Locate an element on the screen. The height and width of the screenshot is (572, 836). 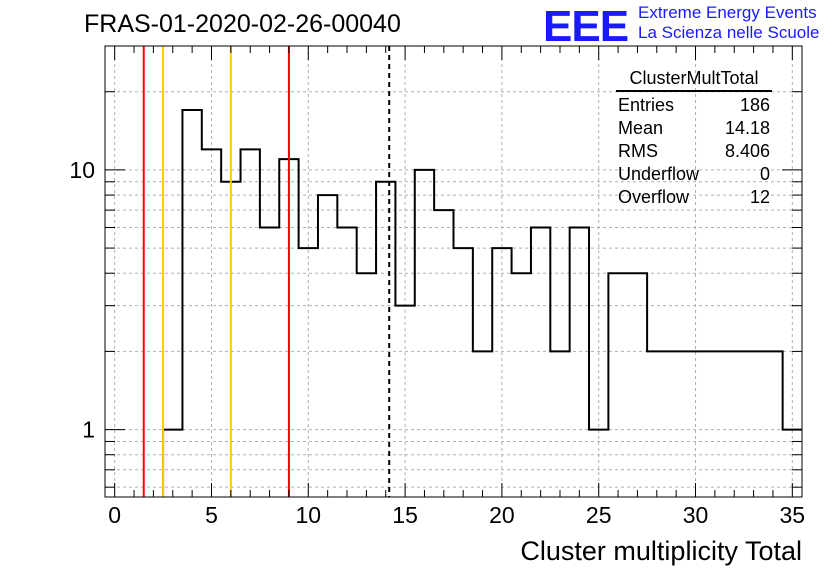
x-tick-label: 15 is located at coordinates (405, 515).